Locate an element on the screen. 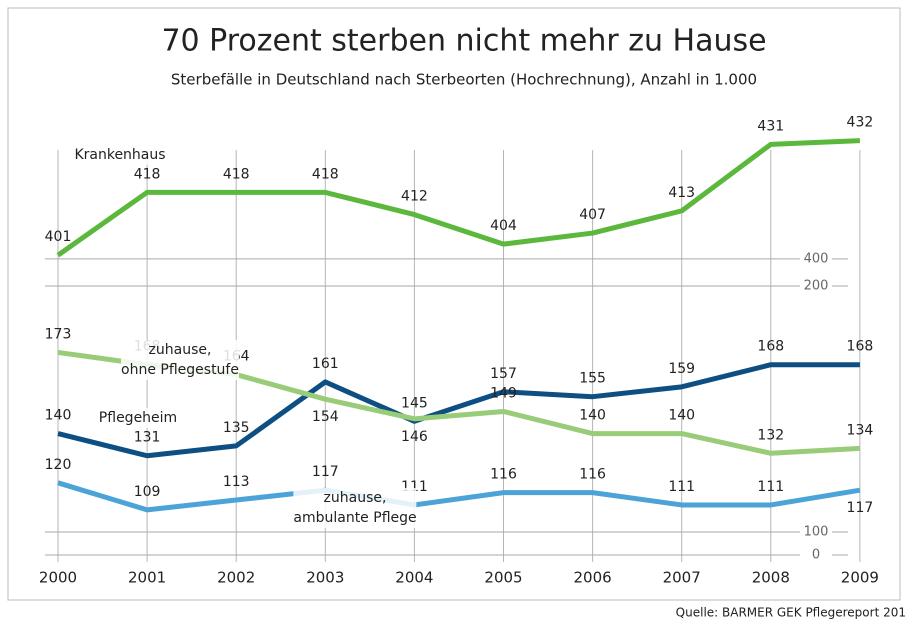 The height and width of the screenshot is (623, 909). value-label: 134 is located at coordinates (860, 430).